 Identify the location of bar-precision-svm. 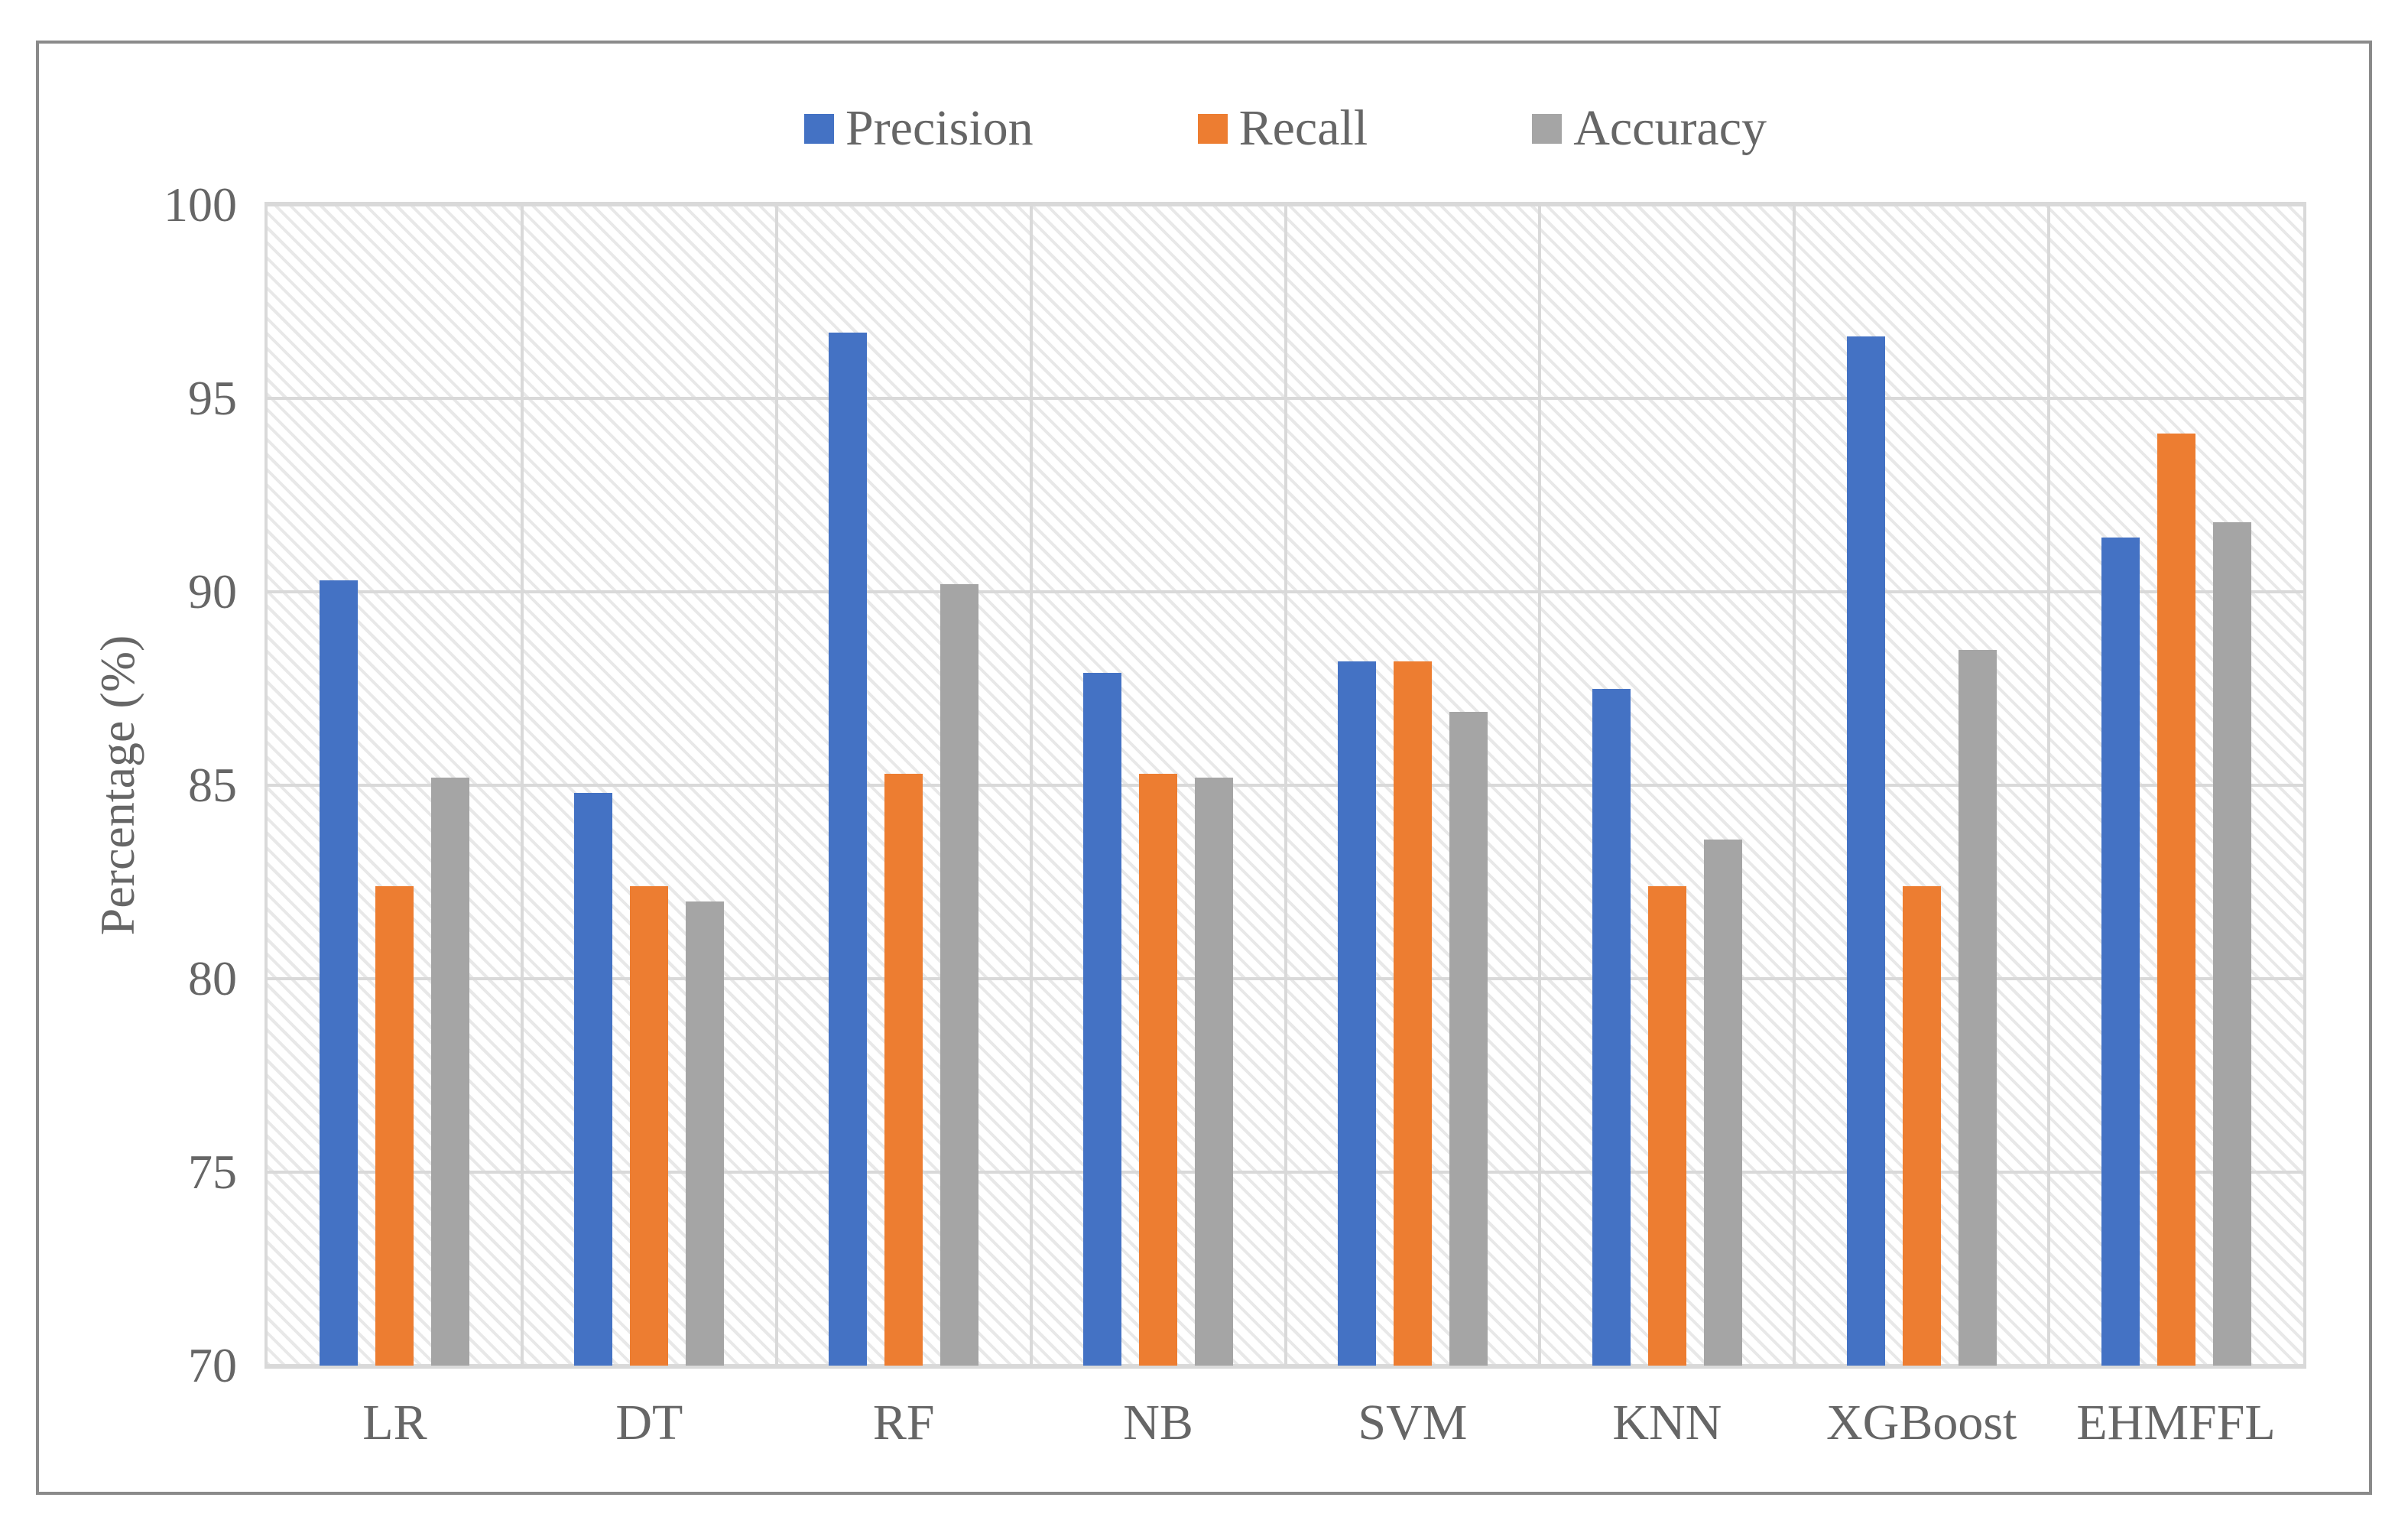
(1357, 1013).